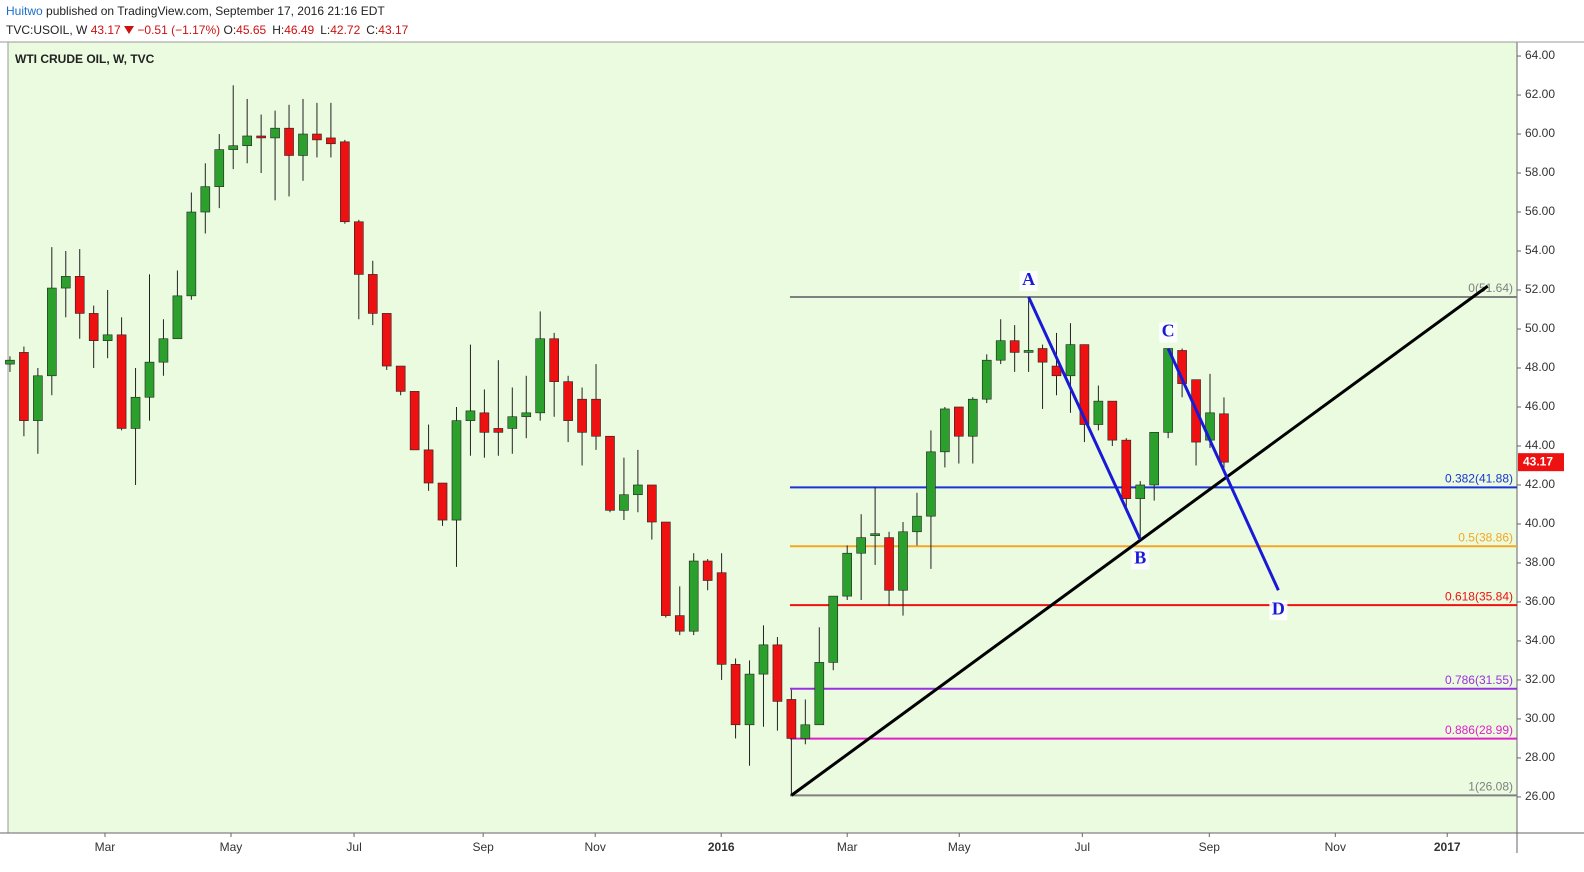  Describe the element at coordinates (1540, 796) in the screenshot. I see `y-tick-label: 26.00` at that location.